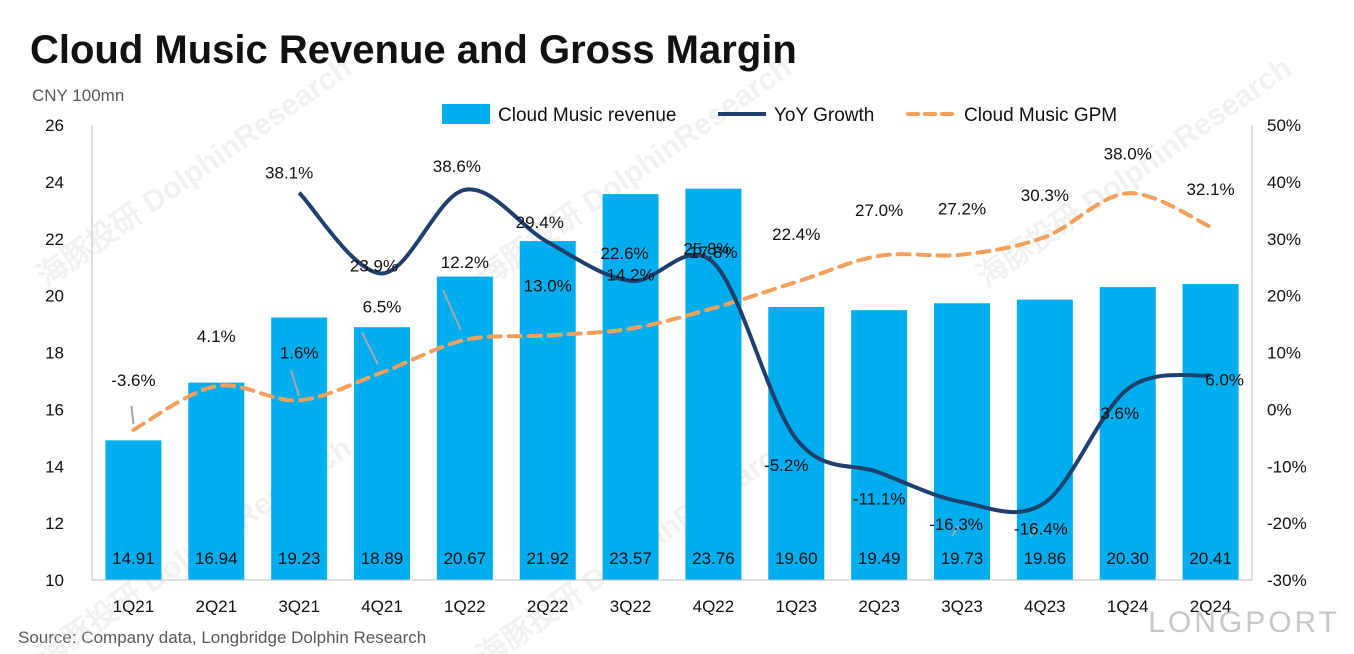 The width and height of the screenshot is (1354, 654). I want to click on yoy-data-label: -16.4%, so click(1041, 529).